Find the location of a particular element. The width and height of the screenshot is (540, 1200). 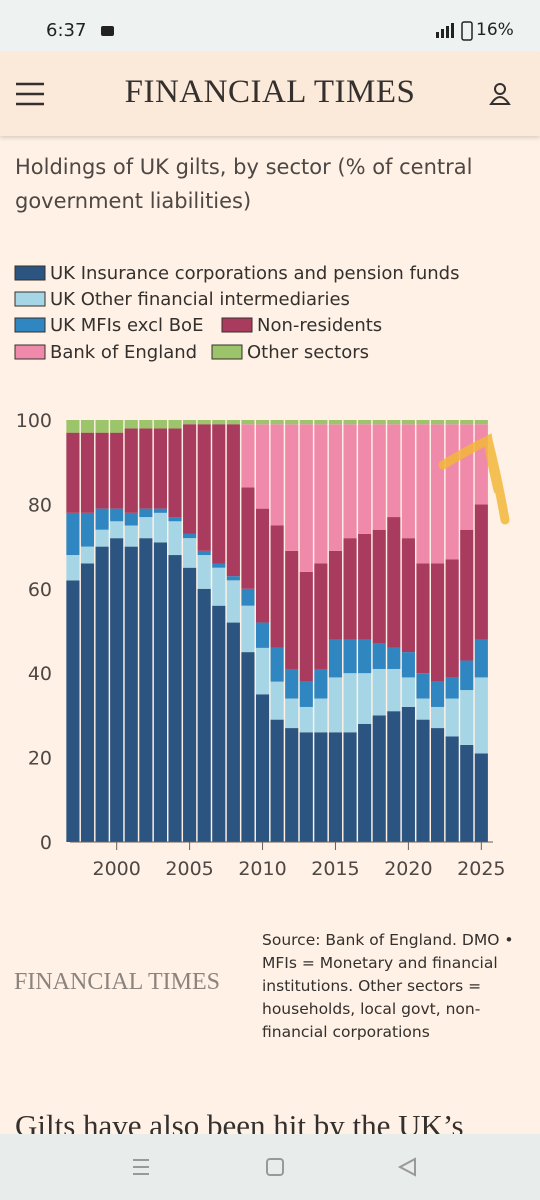

x-tick-label: 2005 is located at coordinates (189, 869).